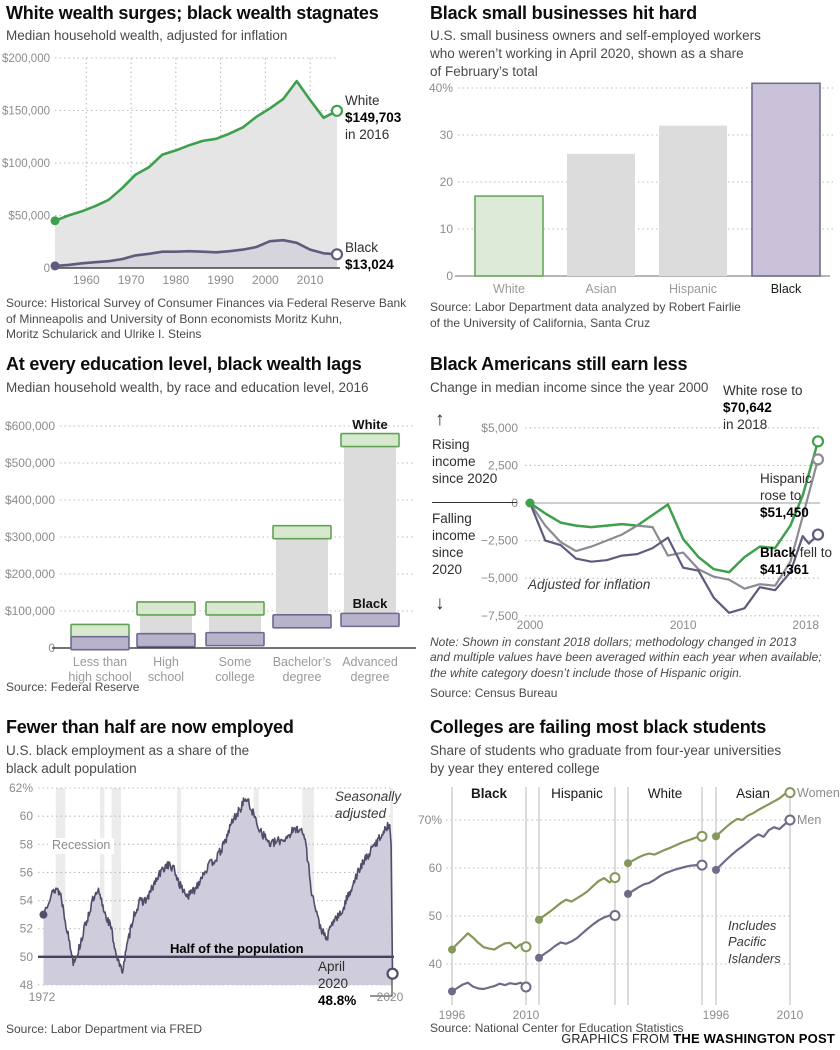 This screenshot has width=840, height=1050. I want to click on svg-text: Hispanic, so click(577, 793).